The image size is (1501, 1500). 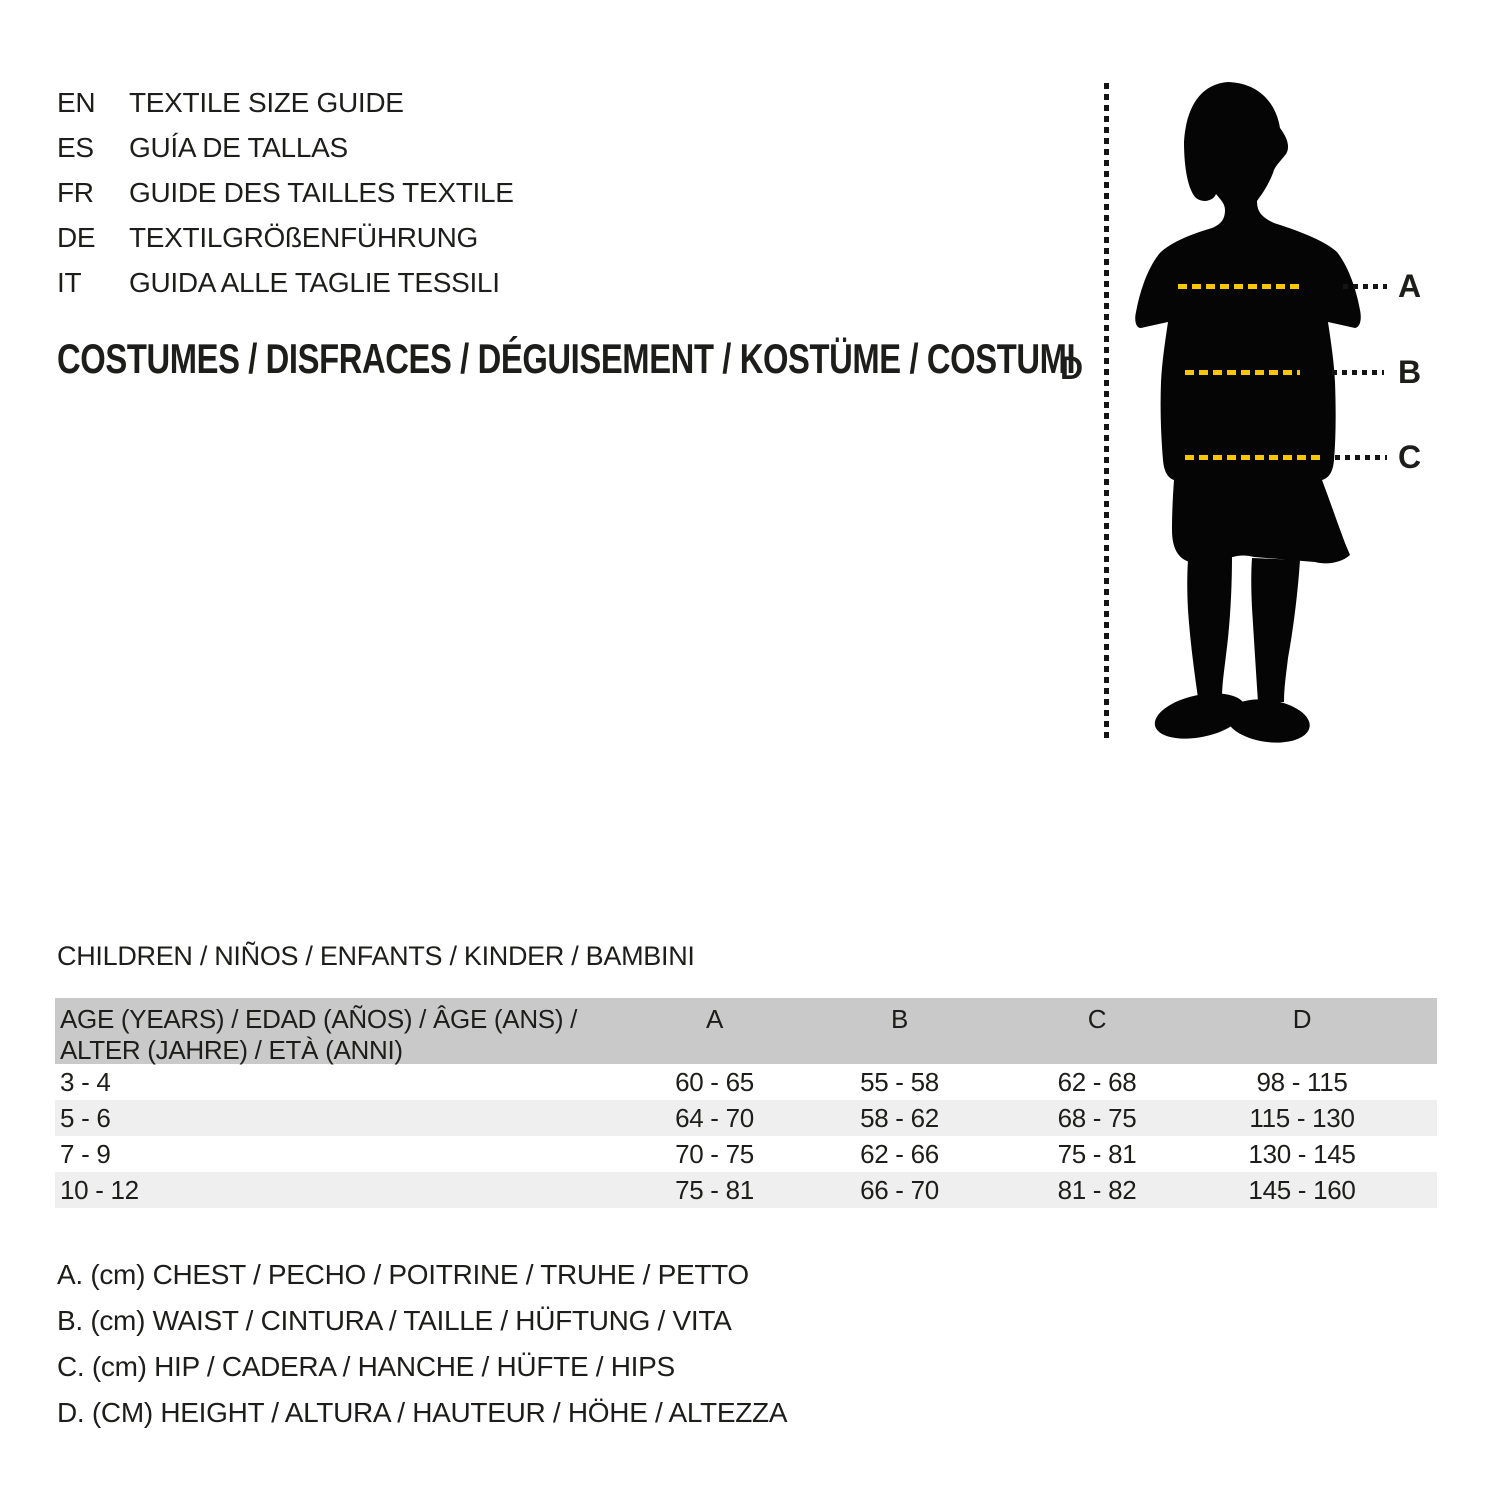 What do you see at coordinates (1248, 412) in the screenshot?
I see `child-silhouette` at bounding box center [1248, 412].